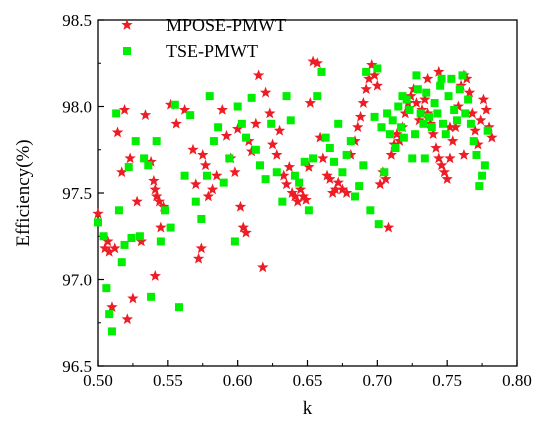 The height and width of the screenshot is (424, 550). Describe the element at coordinates (517, 380) in the screenshot. I see `x-tick-label: 0.80` at that location.